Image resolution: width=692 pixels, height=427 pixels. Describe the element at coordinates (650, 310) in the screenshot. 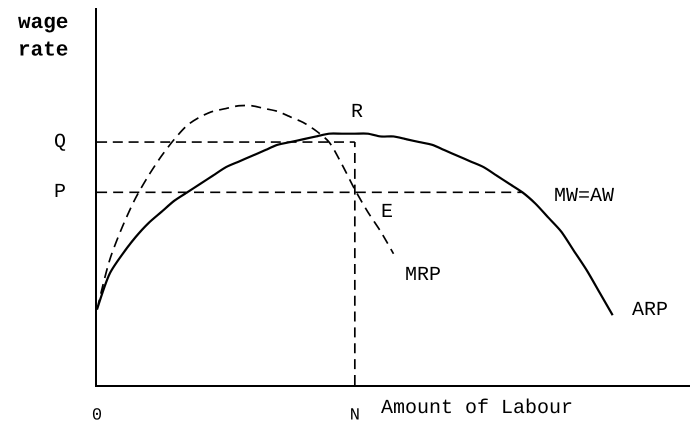

I see `series-label: ARP` at that location.